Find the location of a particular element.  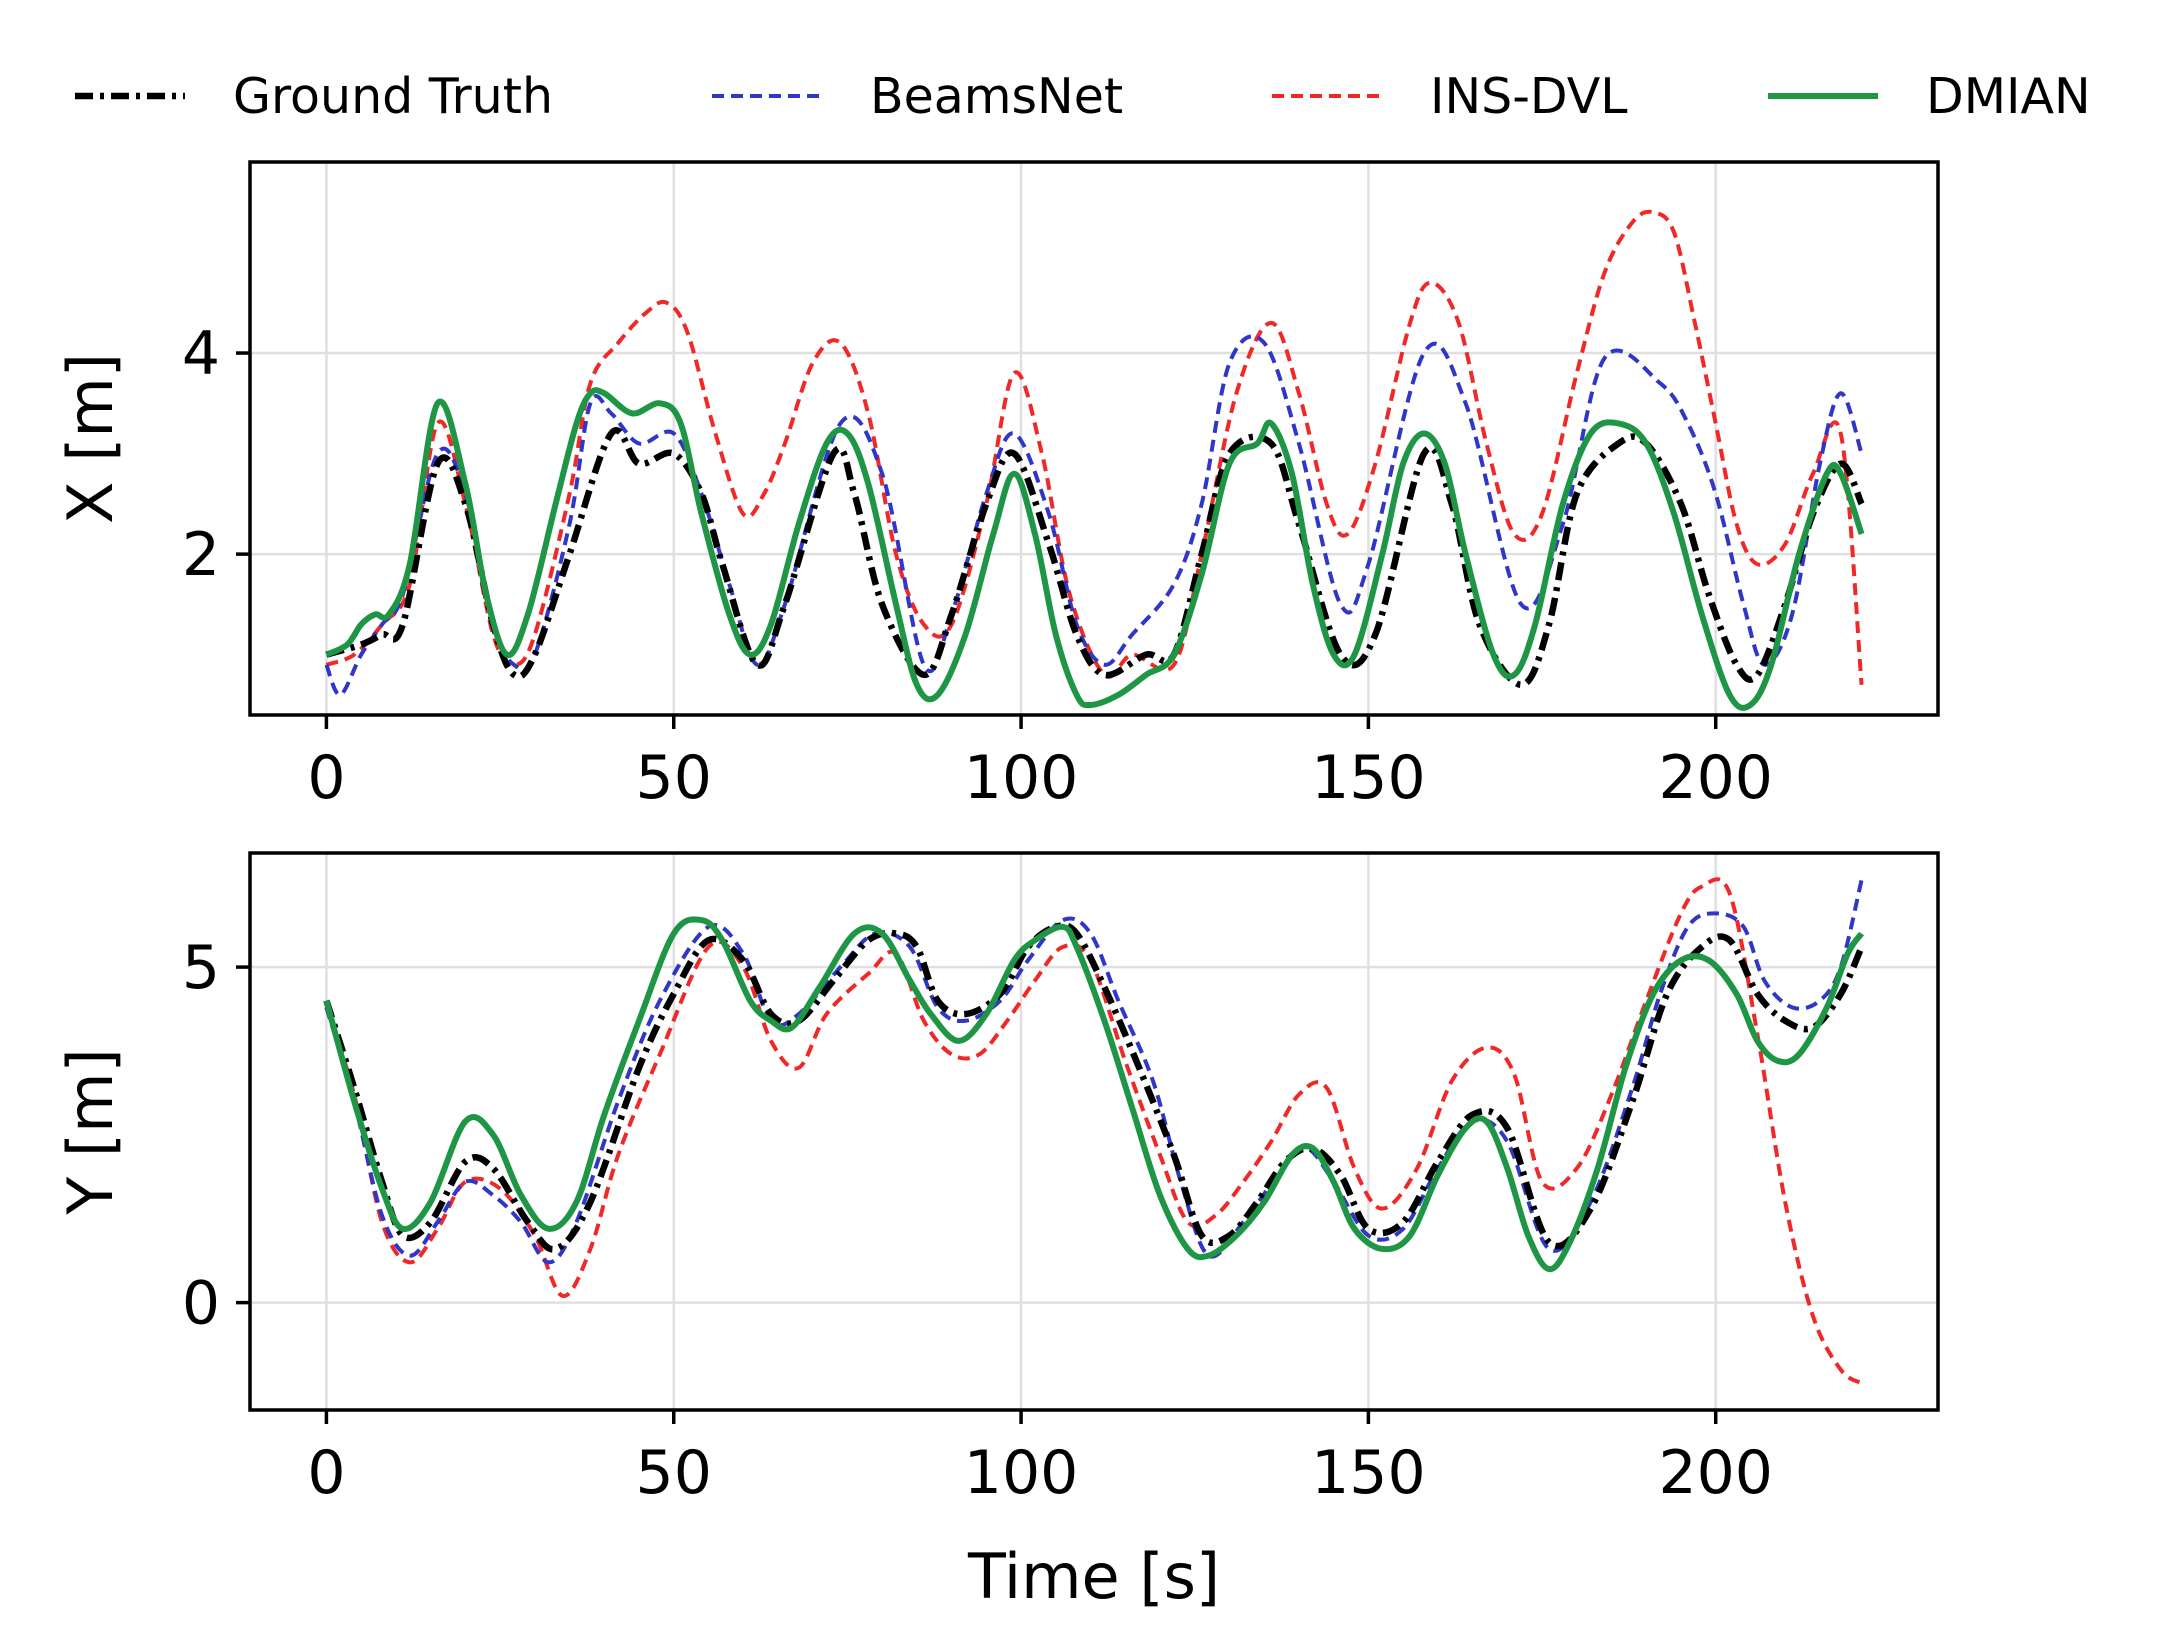

y-tick-label: 2 is located at coordinates (201, 555).